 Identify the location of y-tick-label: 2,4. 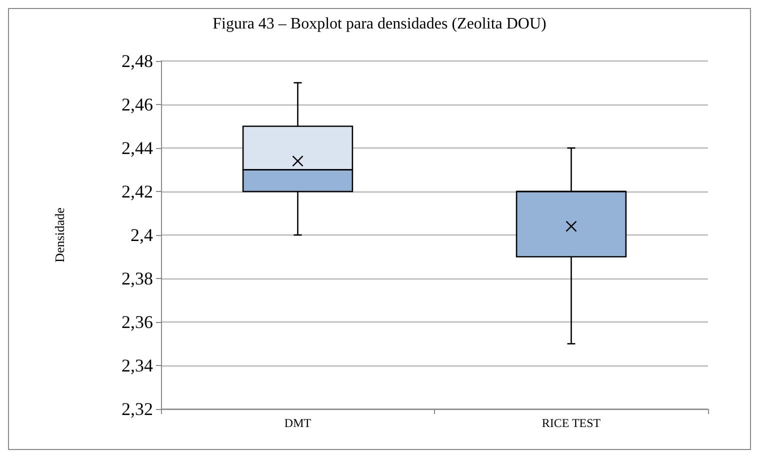
(141, 235).